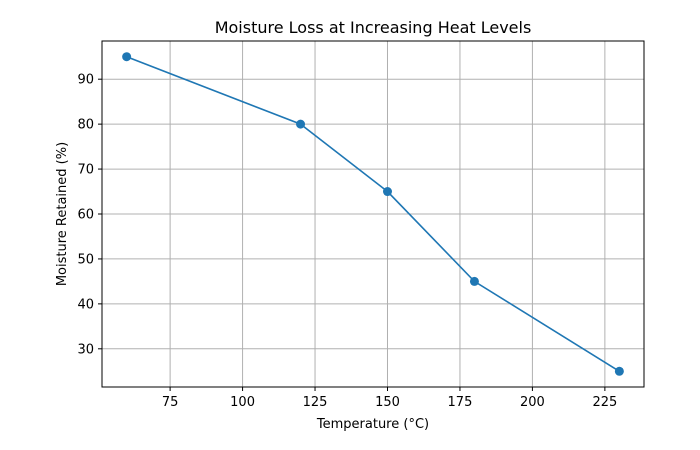 The image size is (700, 450). I want to click on y-tick-label: 40, so click(85, 304).